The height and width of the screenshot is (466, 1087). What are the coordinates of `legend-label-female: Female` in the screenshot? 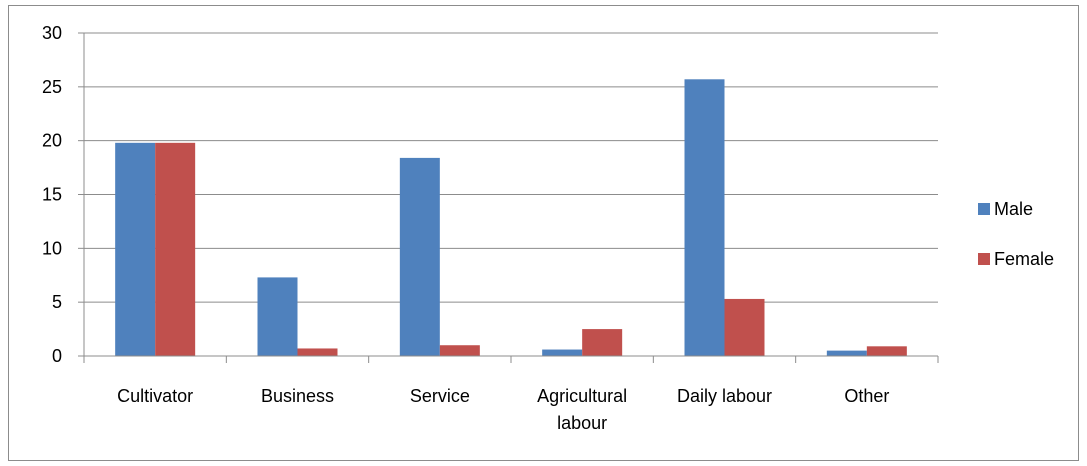 It's located at (1024, 259).